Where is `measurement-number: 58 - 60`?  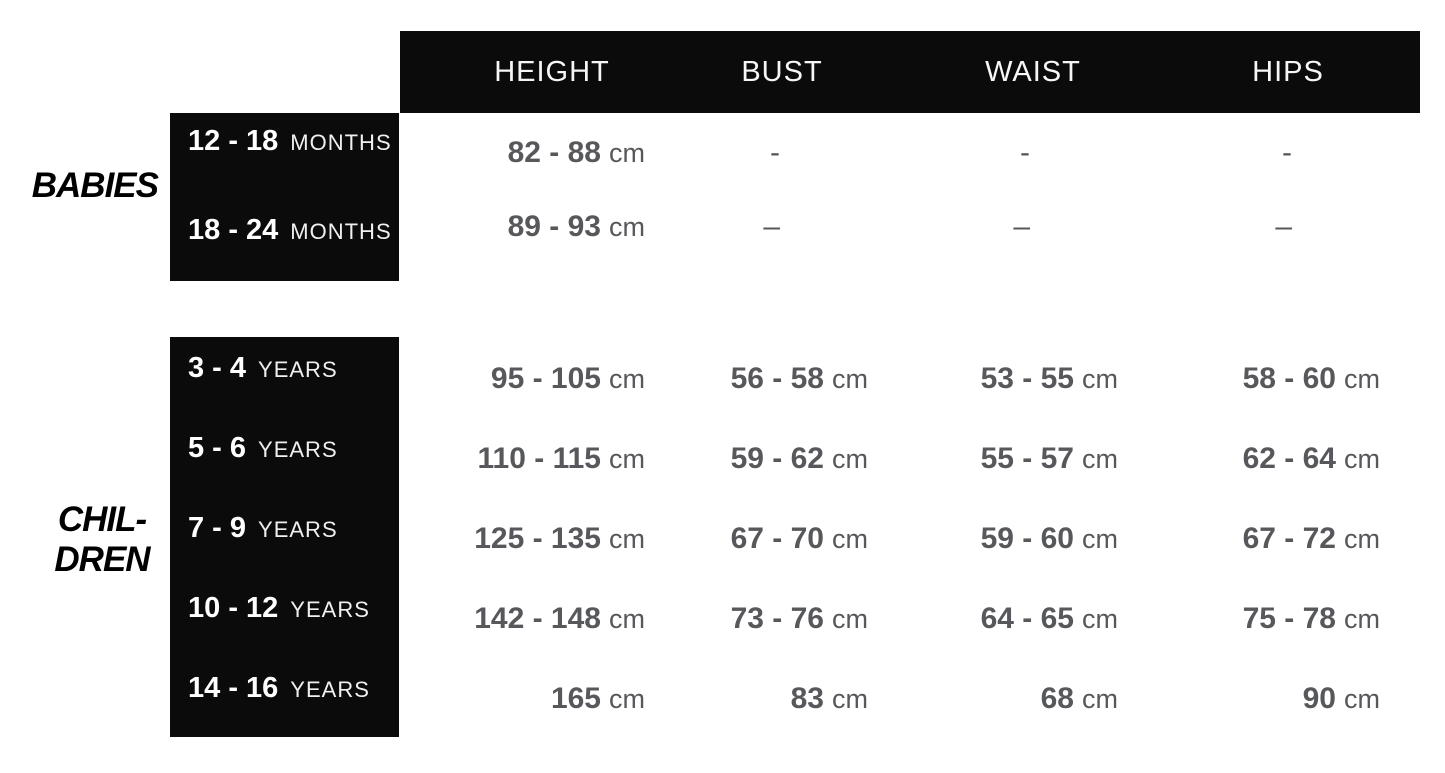
measurement-number: 58 - 60 is located at coordinates (1289, 378).